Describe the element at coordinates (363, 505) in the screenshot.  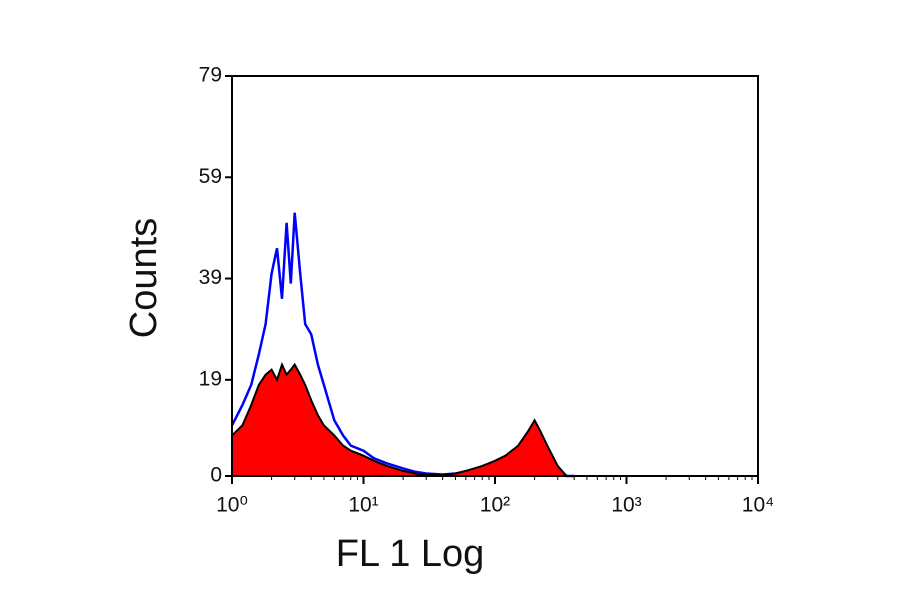
I see `x-tick-label: 10¹` at that location.